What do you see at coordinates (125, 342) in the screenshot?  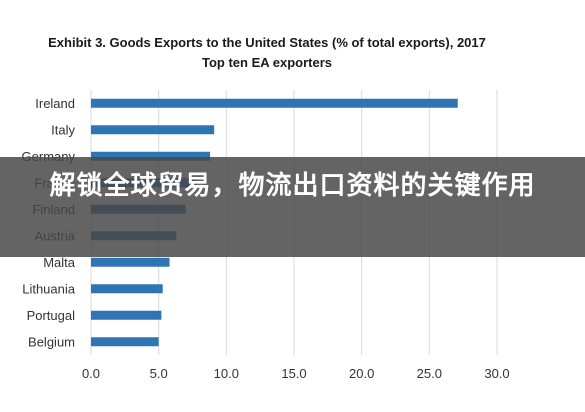 I see `bar-belgium` at bounding box center [125, 342].